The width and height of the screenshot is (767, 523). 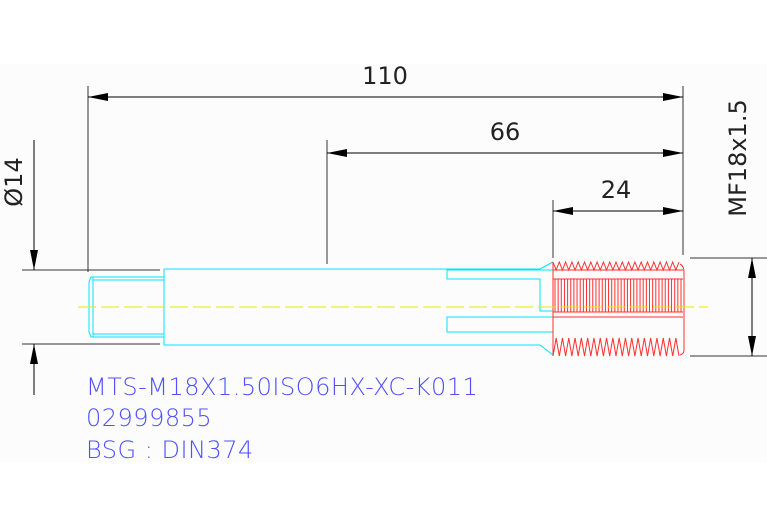 What do you see at coordinates (616, 266) in the screenshot?
I see `thread-teeth-top` at bounding box center [616, 266].